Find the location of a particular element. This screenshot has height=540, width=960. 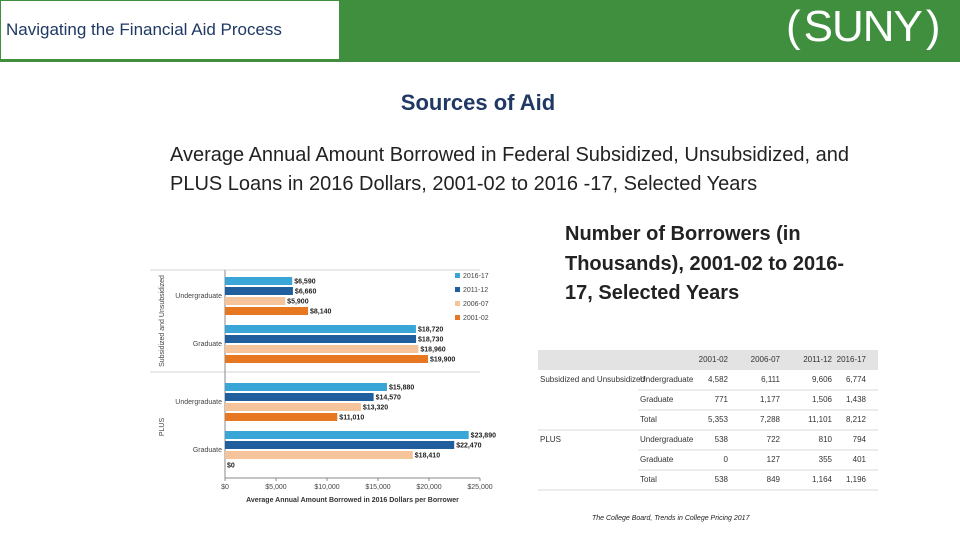

value-label: $18,960 is located at coordinates (432, 349).